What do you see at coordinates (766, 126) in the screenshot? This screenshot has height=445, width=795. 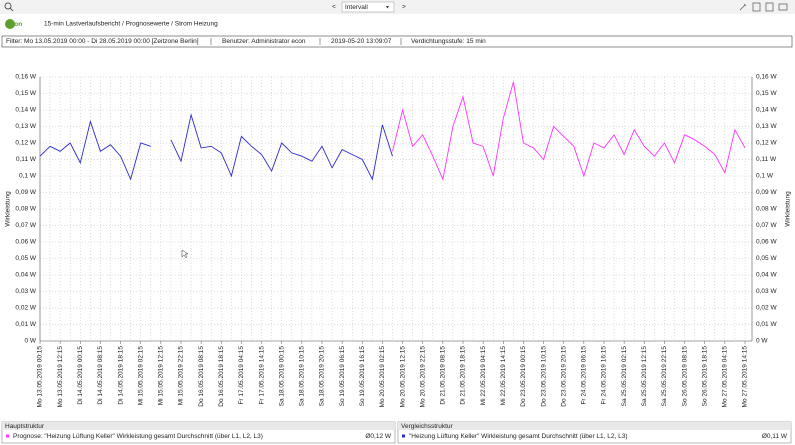 I see `y2-tick-label: 0,13 W` at bounding box center [766, 126].